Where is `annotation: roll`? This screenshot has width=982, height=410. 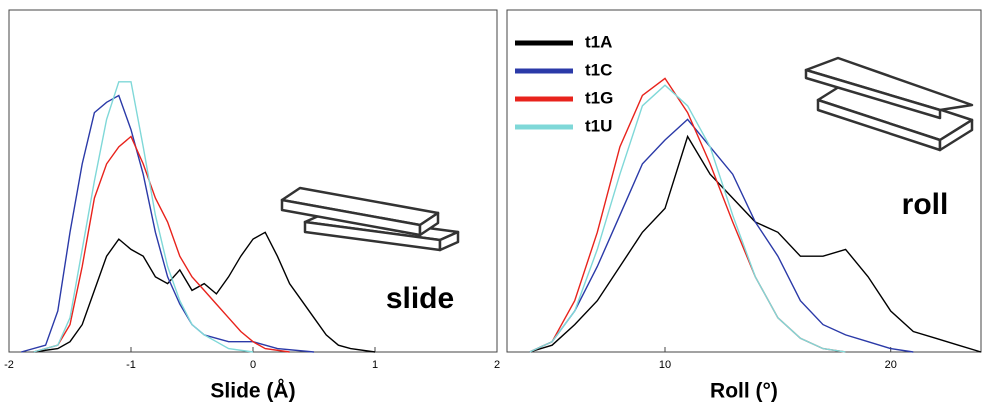 annotation: roll is located at coordinates (925, 204).